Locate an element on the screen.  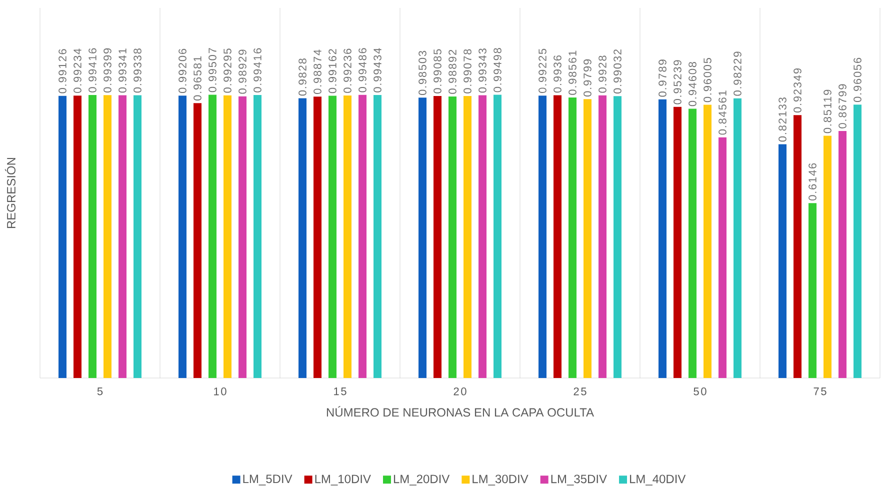
data-label: 0.9928 is located at coordinates (602, 74).